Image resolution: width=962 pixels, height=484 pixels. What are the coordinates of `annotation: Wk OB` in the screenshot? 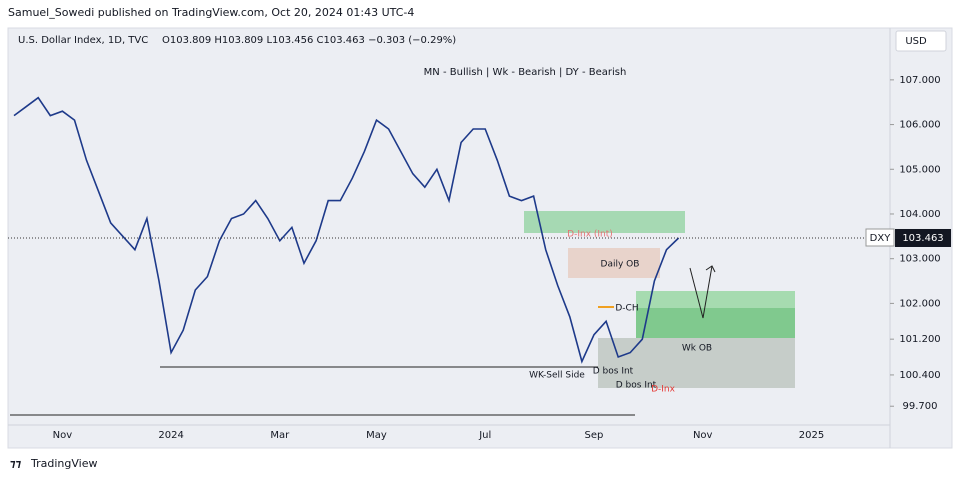 It's located at (697, 349).